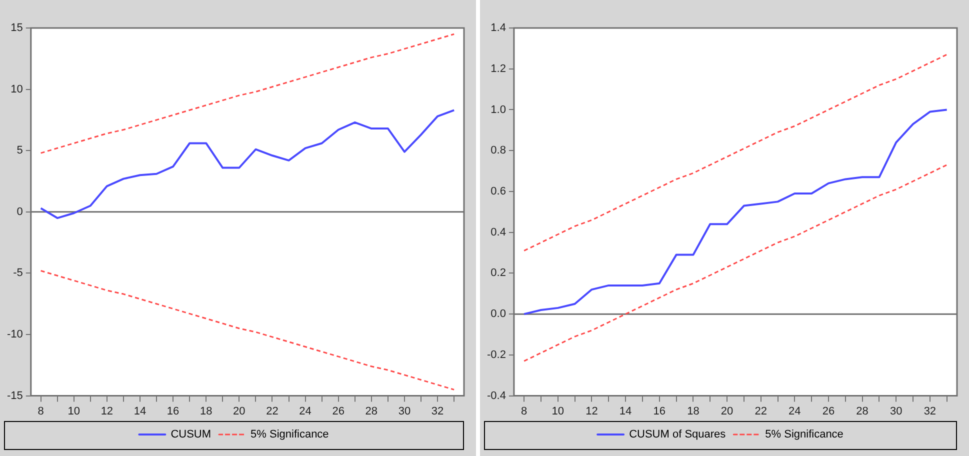 The width and height of the screenshot is (969, 456). What do you see at coordinates (498, 192) in the screenshot?
I see `y-tick-label: 0.6` at bounding box center [498, 192].